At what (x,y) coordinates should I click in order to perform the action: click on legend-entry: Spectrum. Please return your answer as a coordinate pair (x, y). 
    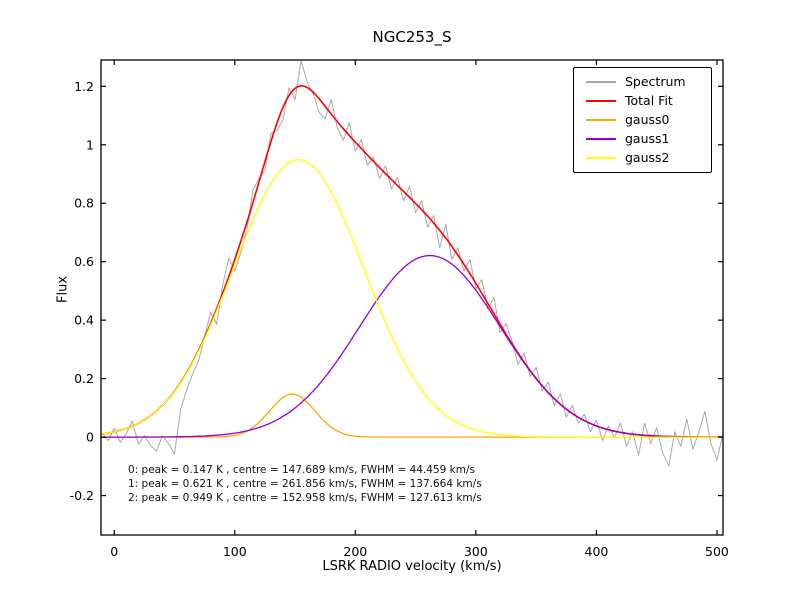
    Looking at the image, I should click on (644, 81).